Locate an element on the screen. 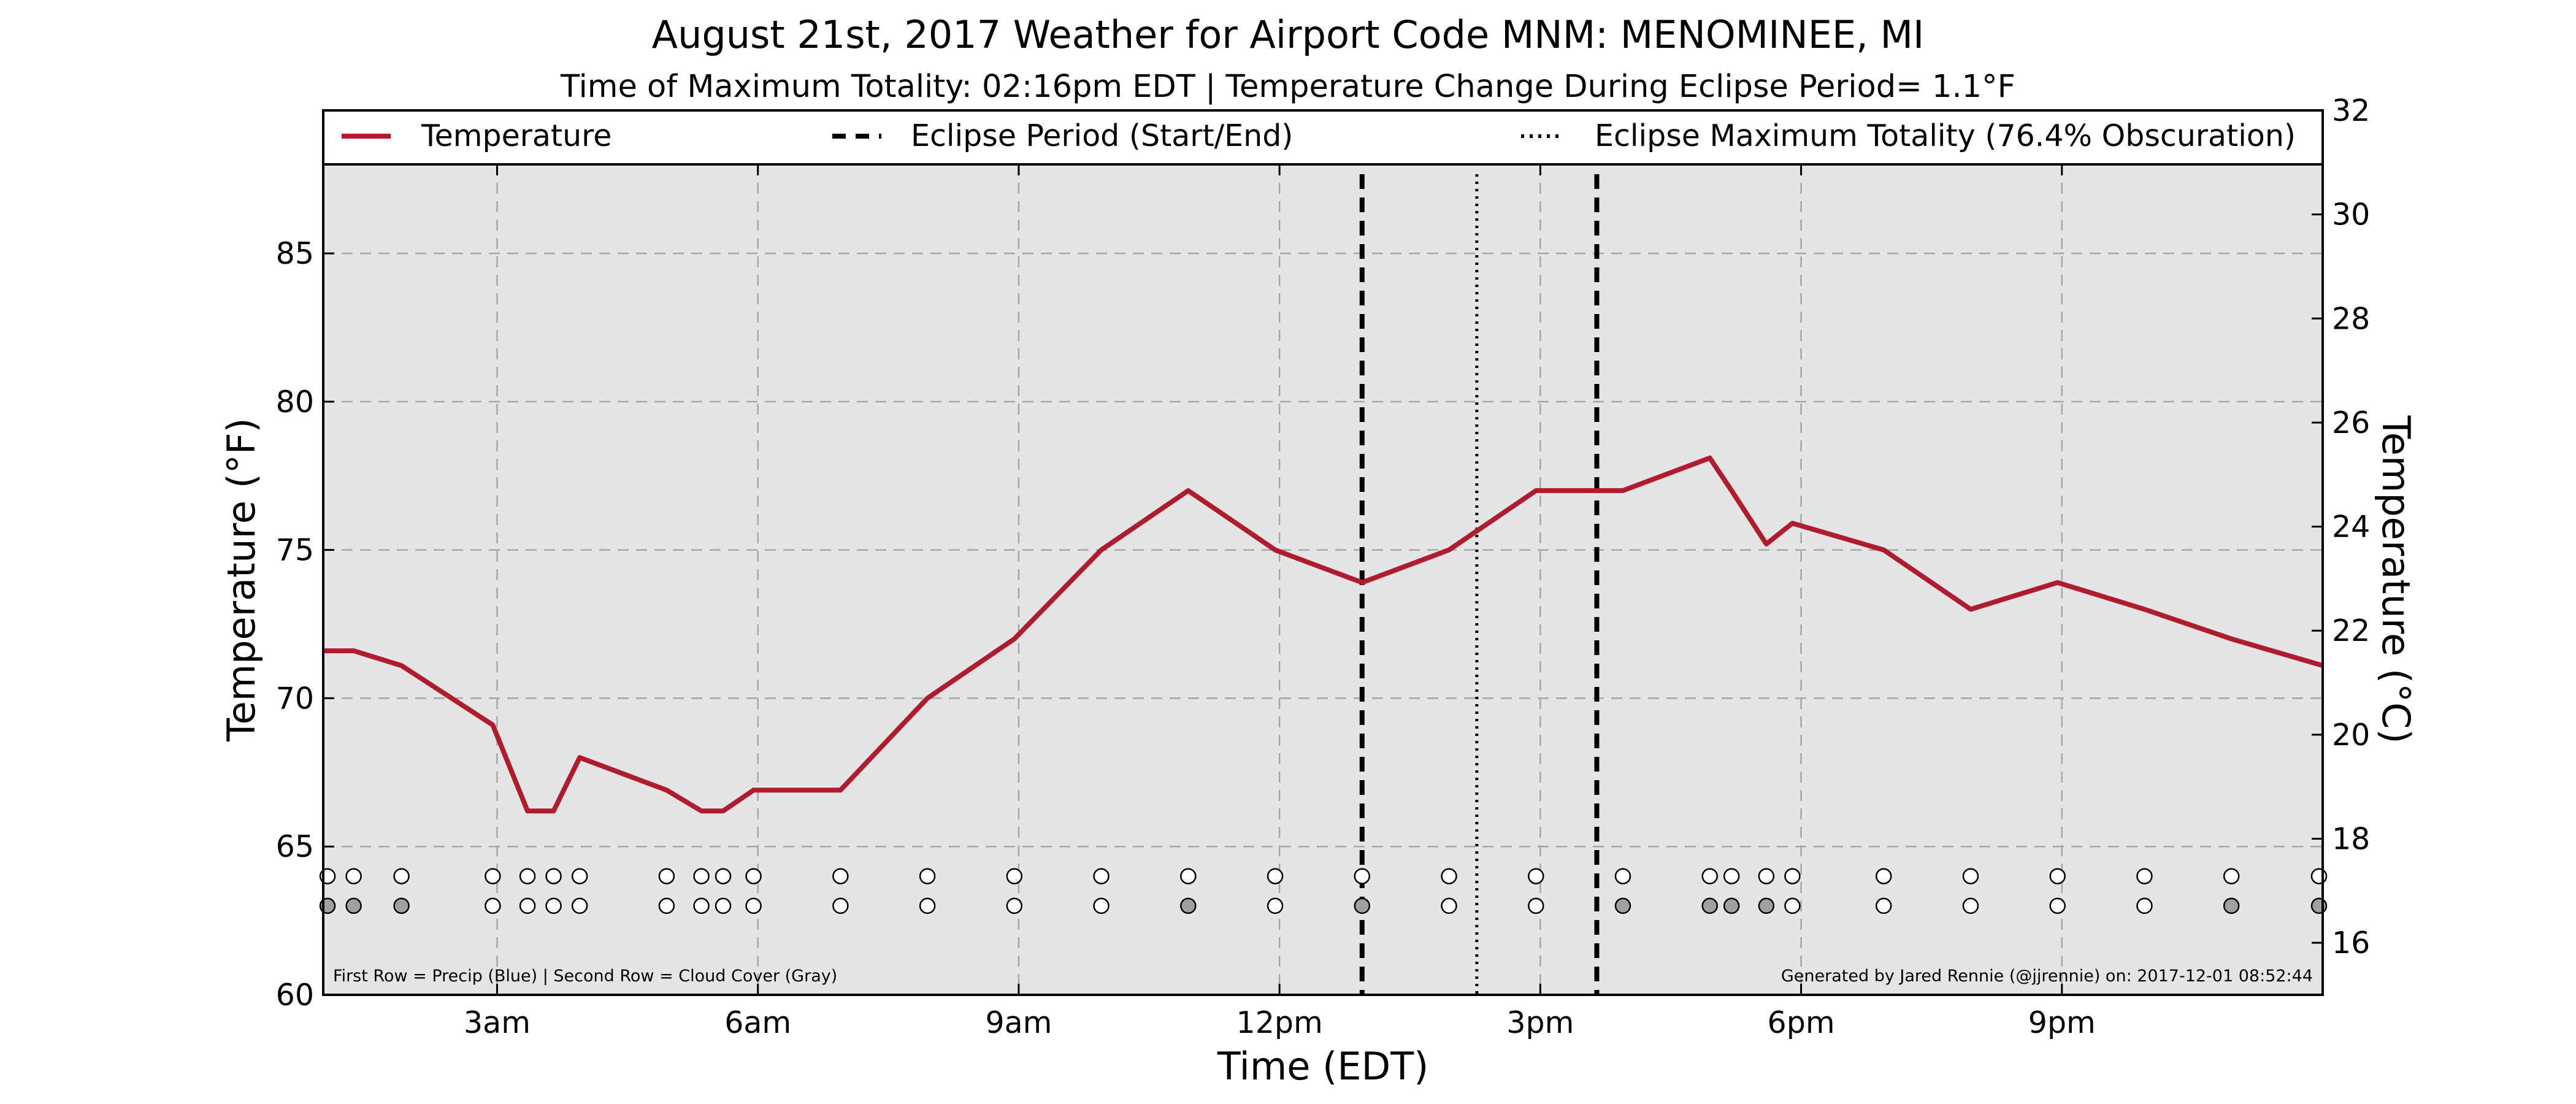 The height and width of the screenshot is (1104, 2576). y-left-tick-label: 65 is located at coordinates (295, 846).